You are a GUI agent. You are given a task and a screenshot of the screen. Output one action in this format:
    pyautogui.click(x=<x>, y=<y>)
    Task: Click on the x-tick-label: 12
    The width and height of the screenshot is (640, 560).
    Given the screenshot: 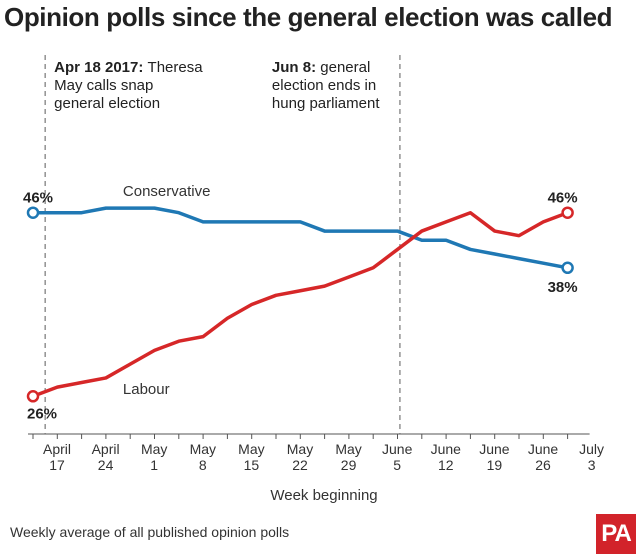 What is the action you would take?
    pyautogui.click(x=446, y=465)
    